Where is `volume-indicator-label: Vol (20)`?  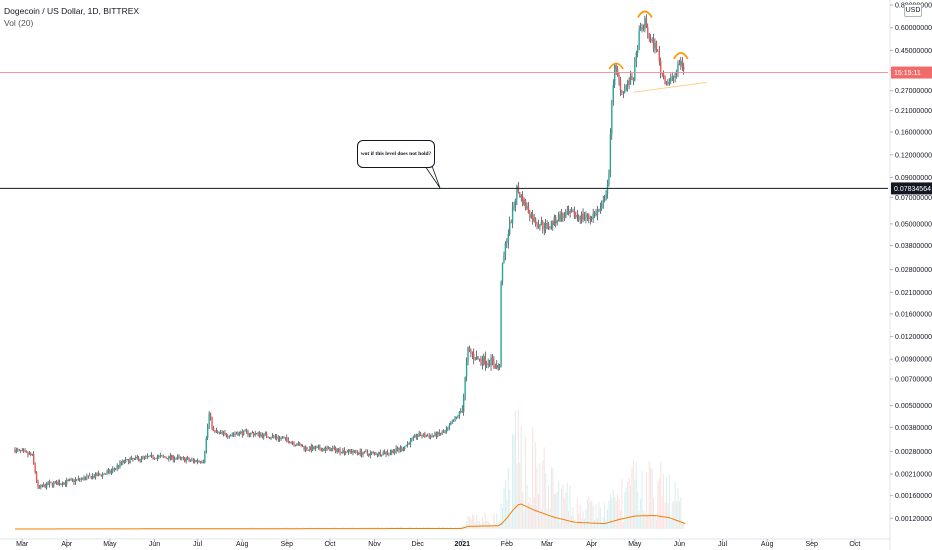 volume-indicator-label: Vol (20) is located at coordinates (19, 23).